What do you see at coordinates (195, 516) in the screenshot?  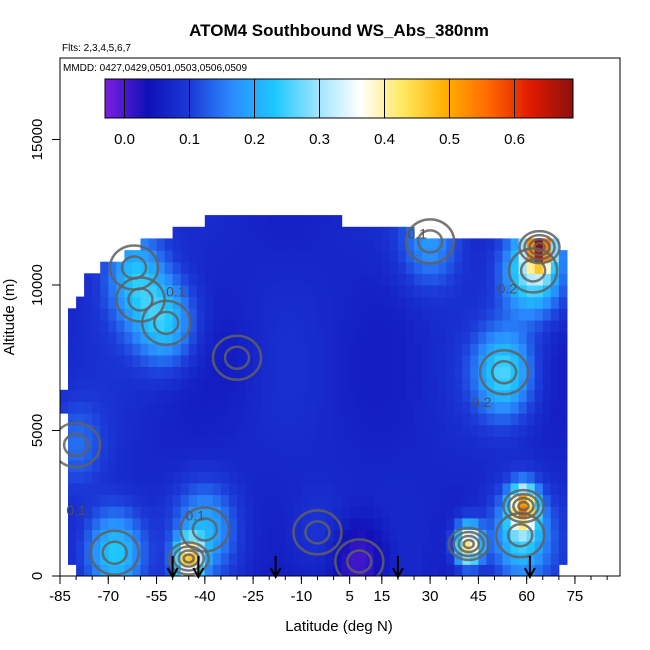 I see `contour-label: 0.1` at bounding box center [195, 516].